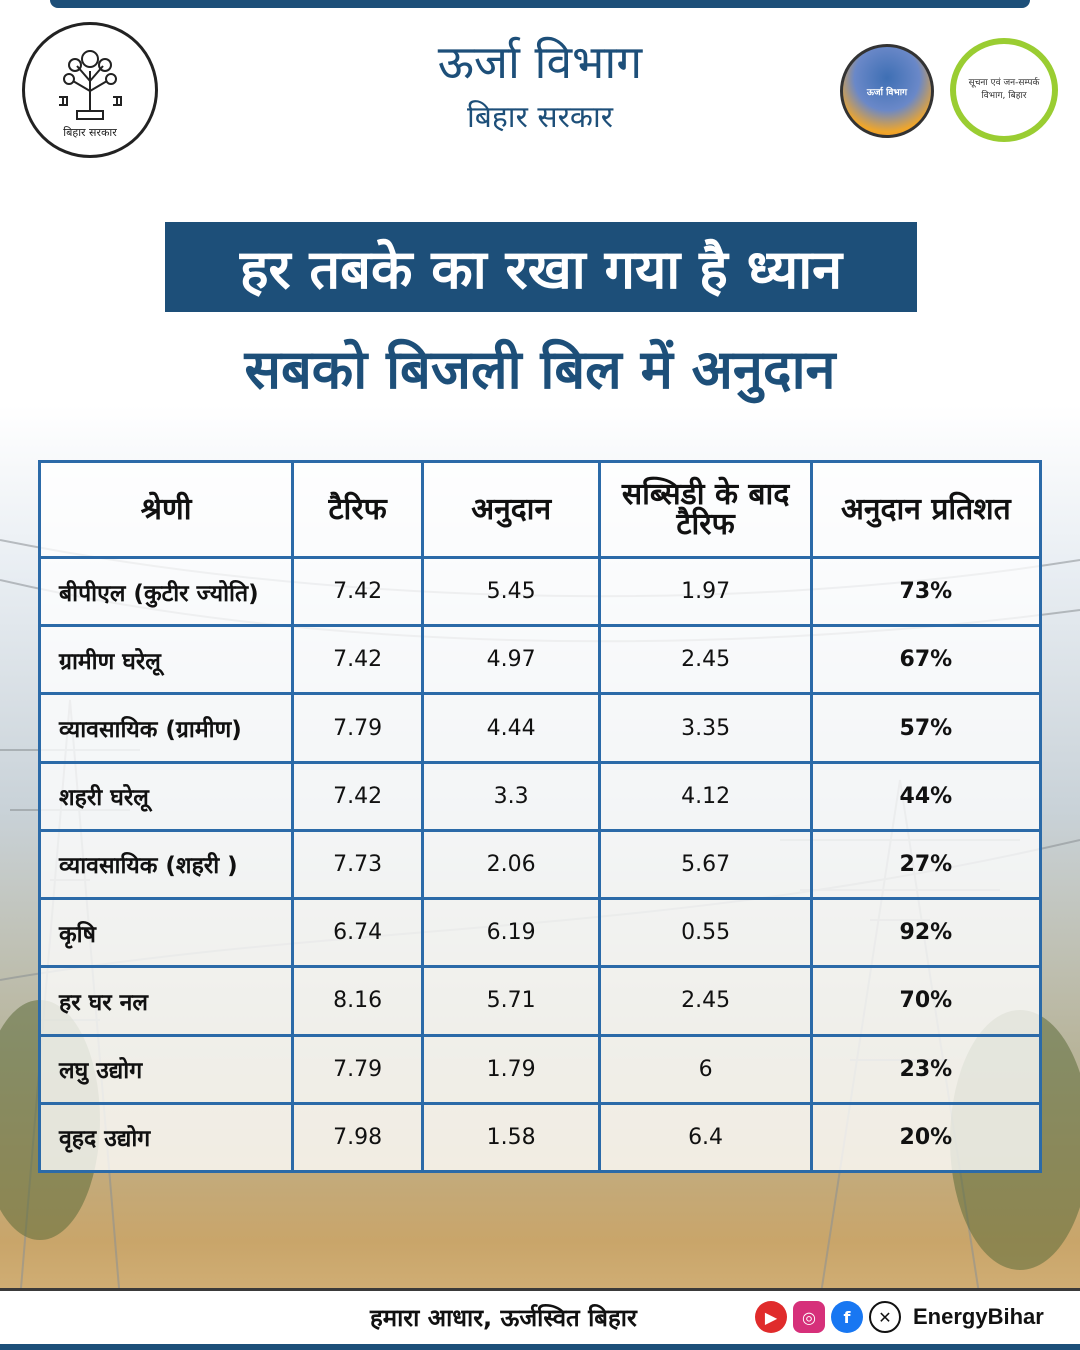 Image resolution: width=1080 pixels, height=1350 pixels. Describe the element at coordinates (166, 728) in the screenshot. I see `category-cell: व्यावसायिक (ग्रामीण)` at that location.